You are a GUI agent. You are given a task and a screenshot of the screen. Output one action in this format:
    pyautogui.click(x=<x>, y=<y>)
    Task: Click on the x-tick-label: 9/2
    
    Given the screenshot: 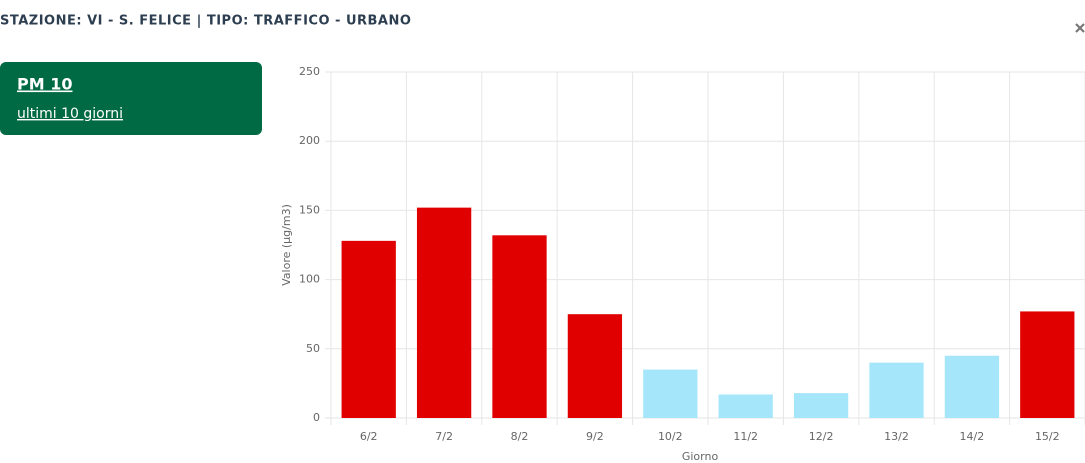 What is the action you would take?
    pyautogui.click(x=595, y=436)
    